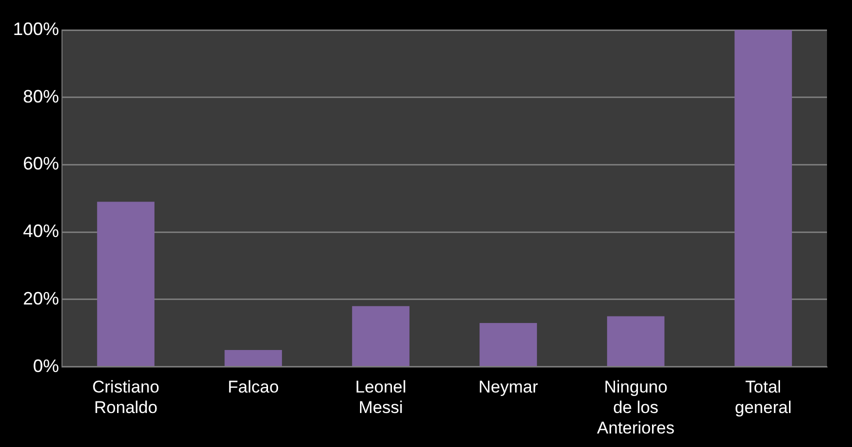  What do you see at coordinates (46, 366) in the screenshot?
I see `y-tick-label: 0%` at bounding box center [46, 366].